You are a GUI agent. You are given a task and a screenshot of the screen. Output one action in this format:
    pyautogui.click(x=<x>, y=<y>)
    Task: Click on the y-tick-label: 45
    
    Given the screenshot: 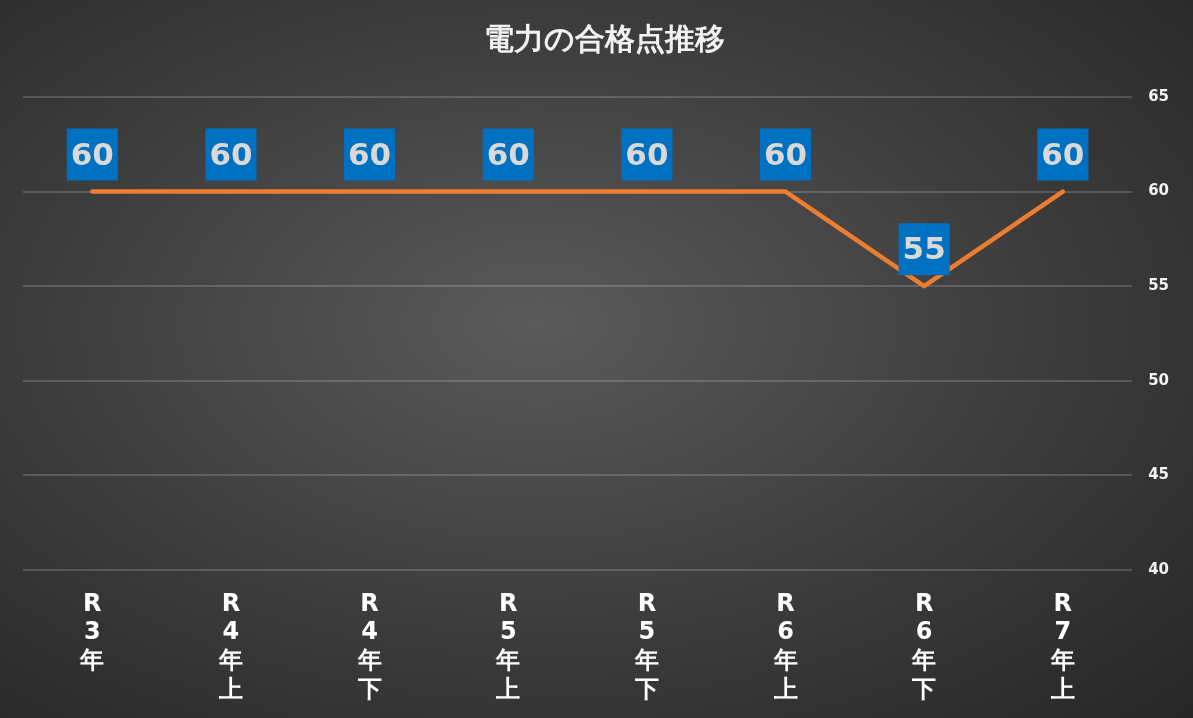 What is the action you would take?
    pyautogui.click(x=1158, y=474)
    